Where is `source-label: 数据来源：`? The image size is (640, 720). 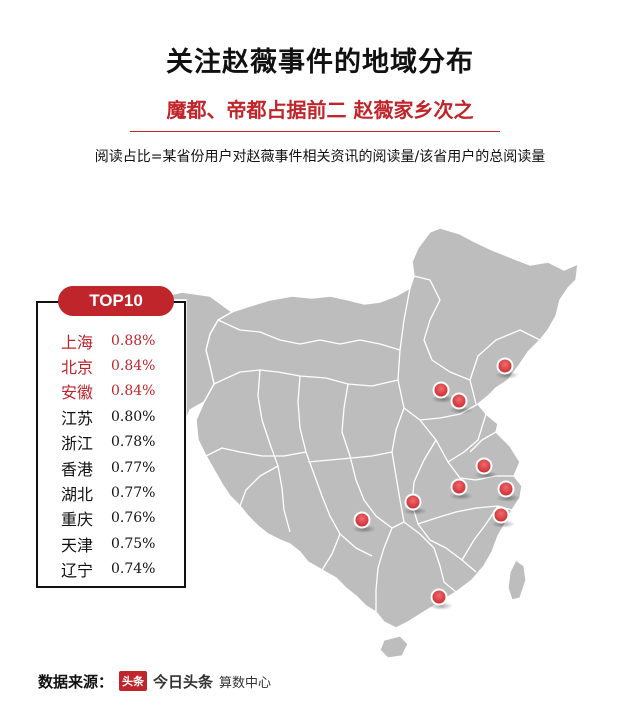 source-label: 数据来源： is located at coordinates (76, 681).